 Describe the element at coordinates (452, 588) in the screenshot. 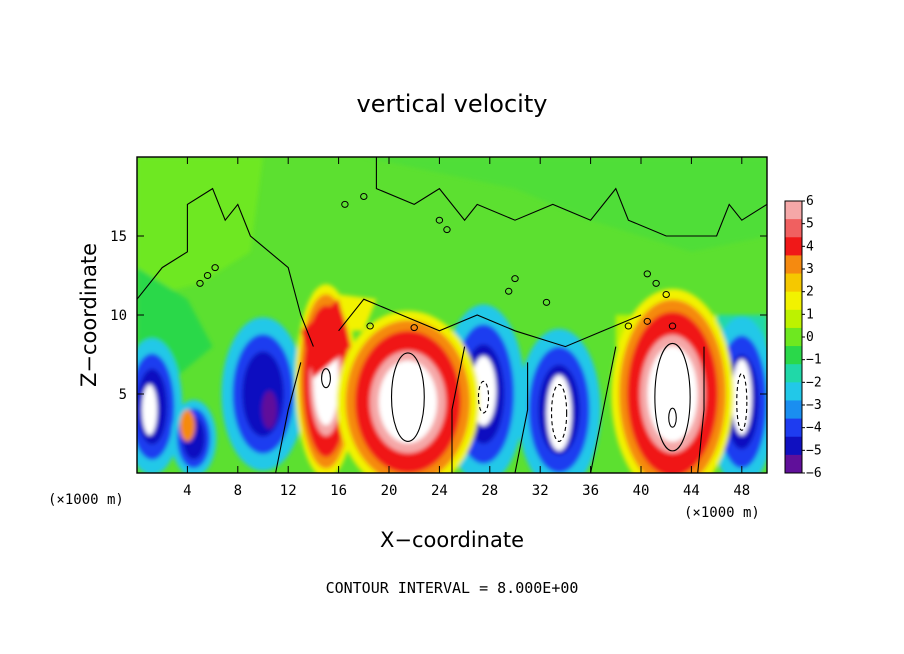

I see `contour-interval-note: CONTOUR INTERVAL = 8.000E+00` at that location.